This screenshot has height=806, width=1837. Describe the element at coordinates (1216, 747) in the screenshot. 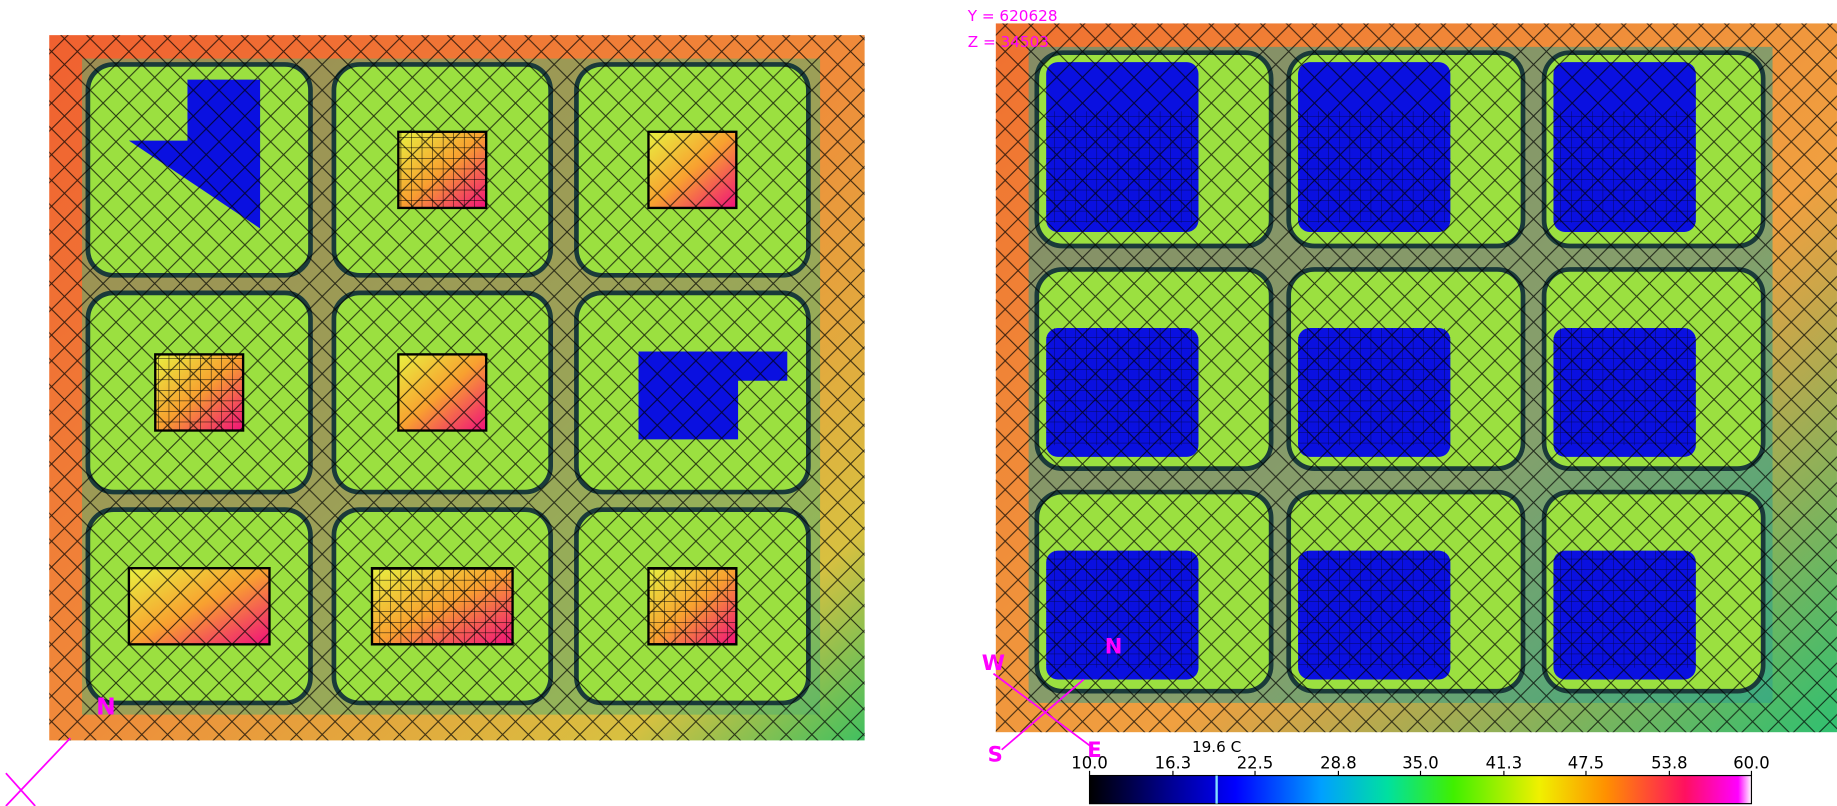

I see `marker-label: 19.6 C` at that location.